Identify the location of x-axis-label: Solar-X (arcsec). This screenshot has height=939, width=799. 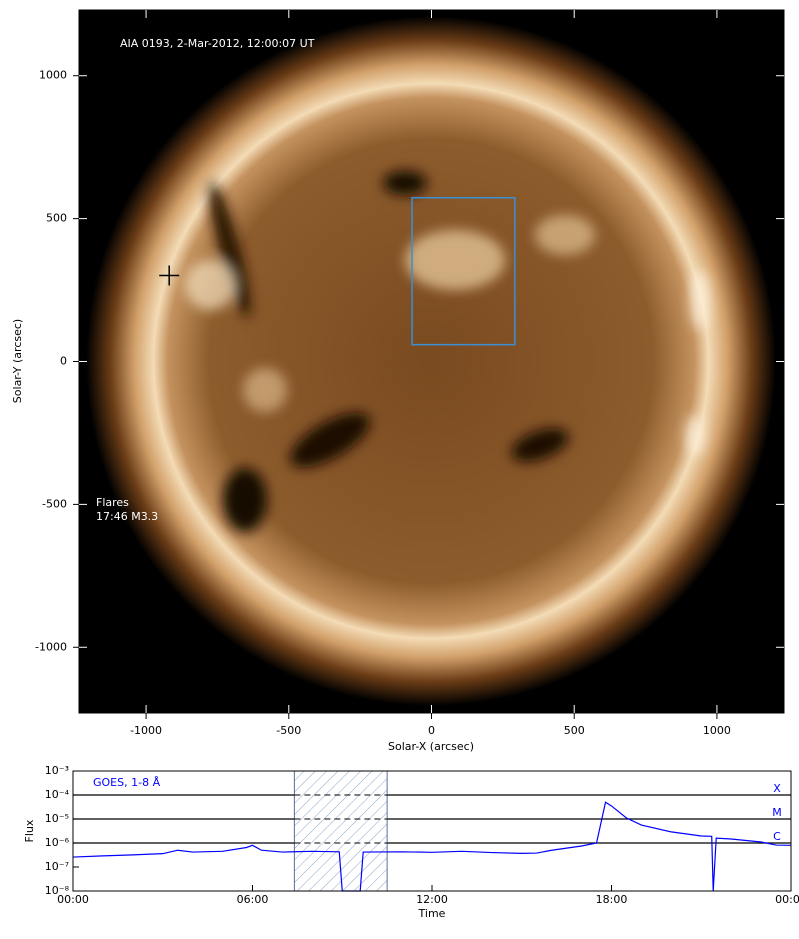
(431, 746).